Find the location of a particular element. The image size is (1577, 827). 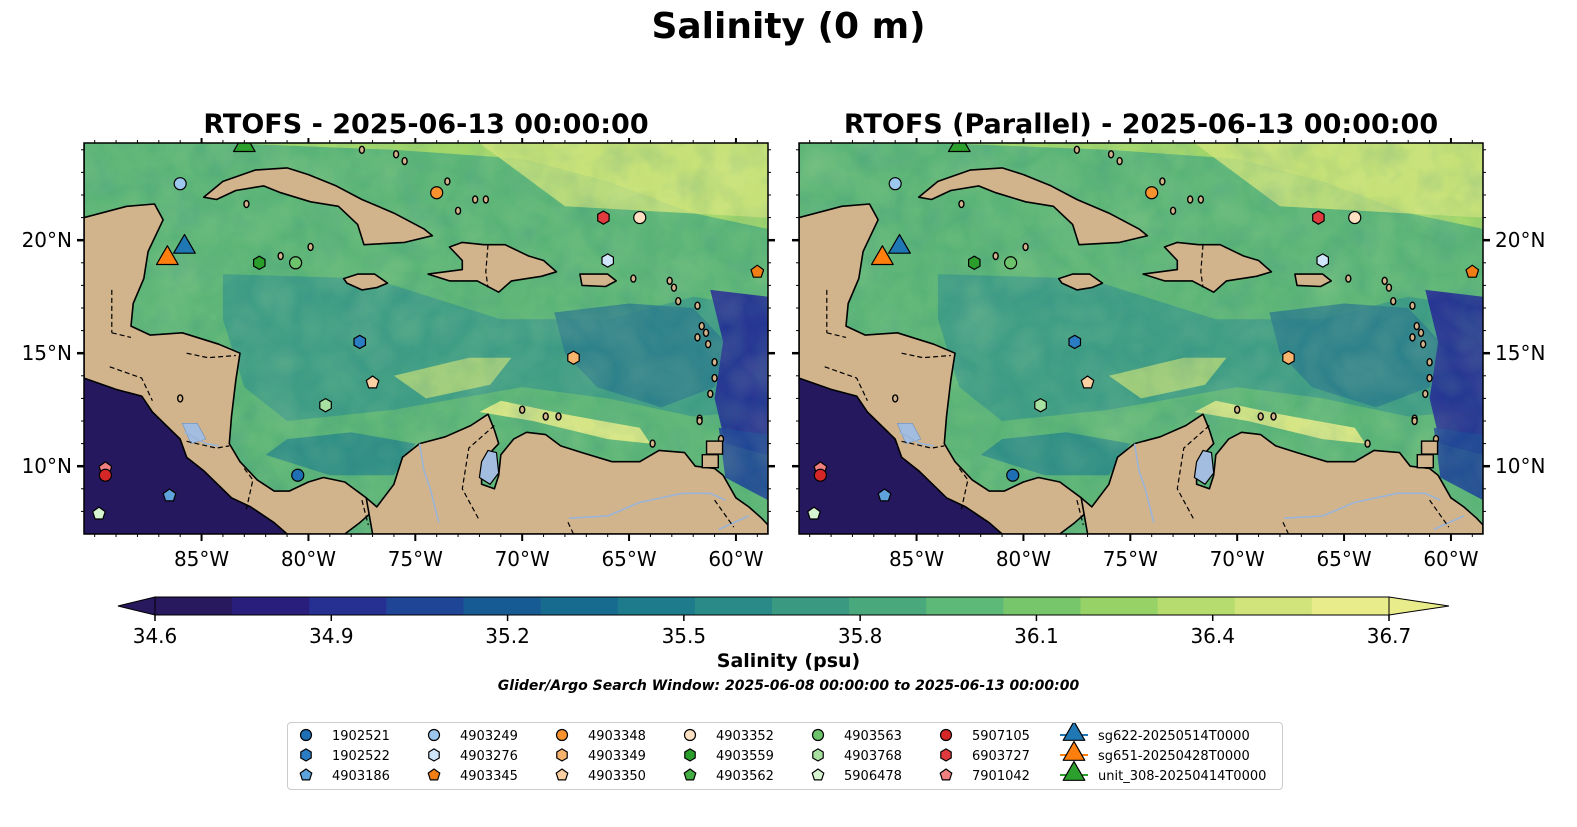

legend-item: 4903186 is located at coordinates (344, 776).